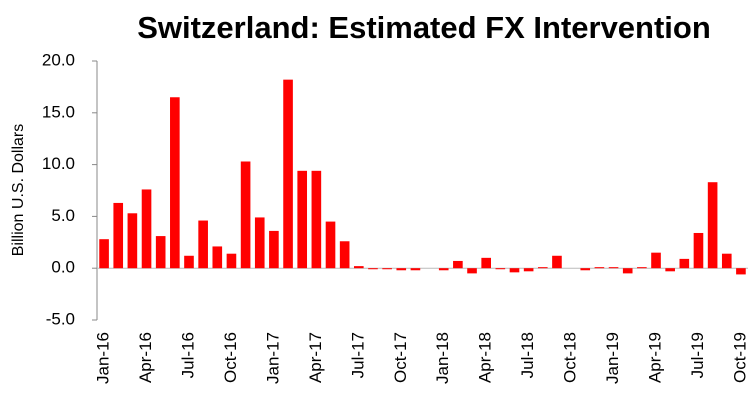 Image resolution: width=751 pixels, height=407 pixels. I want to click on x-tick-label: Apr-19, so click(654, 357).